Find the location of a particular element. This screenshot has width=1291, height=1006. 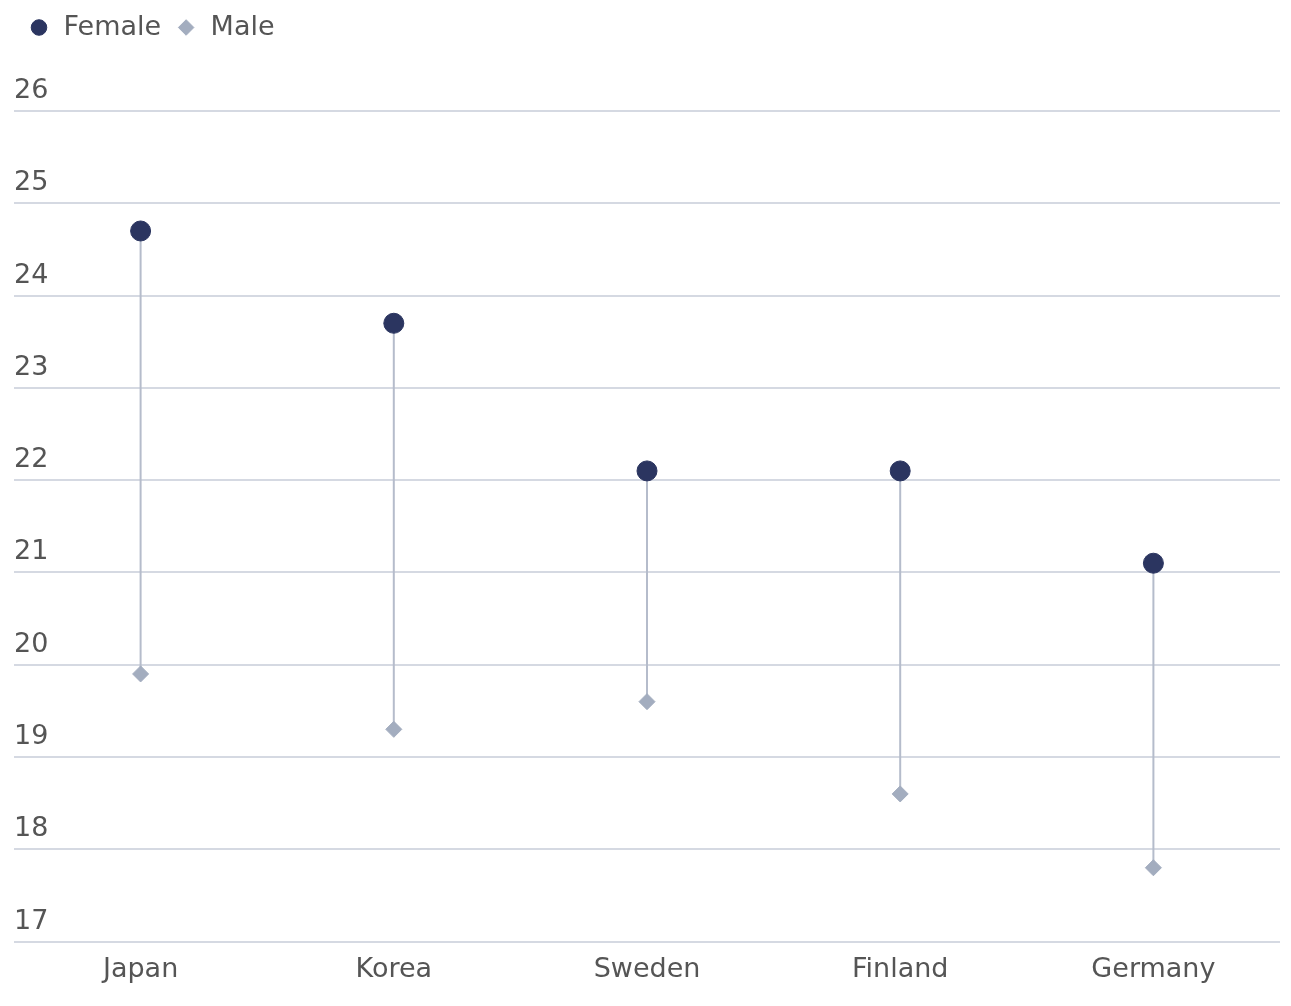

x-tick-label: Korea is located at coordinates (394, 967).